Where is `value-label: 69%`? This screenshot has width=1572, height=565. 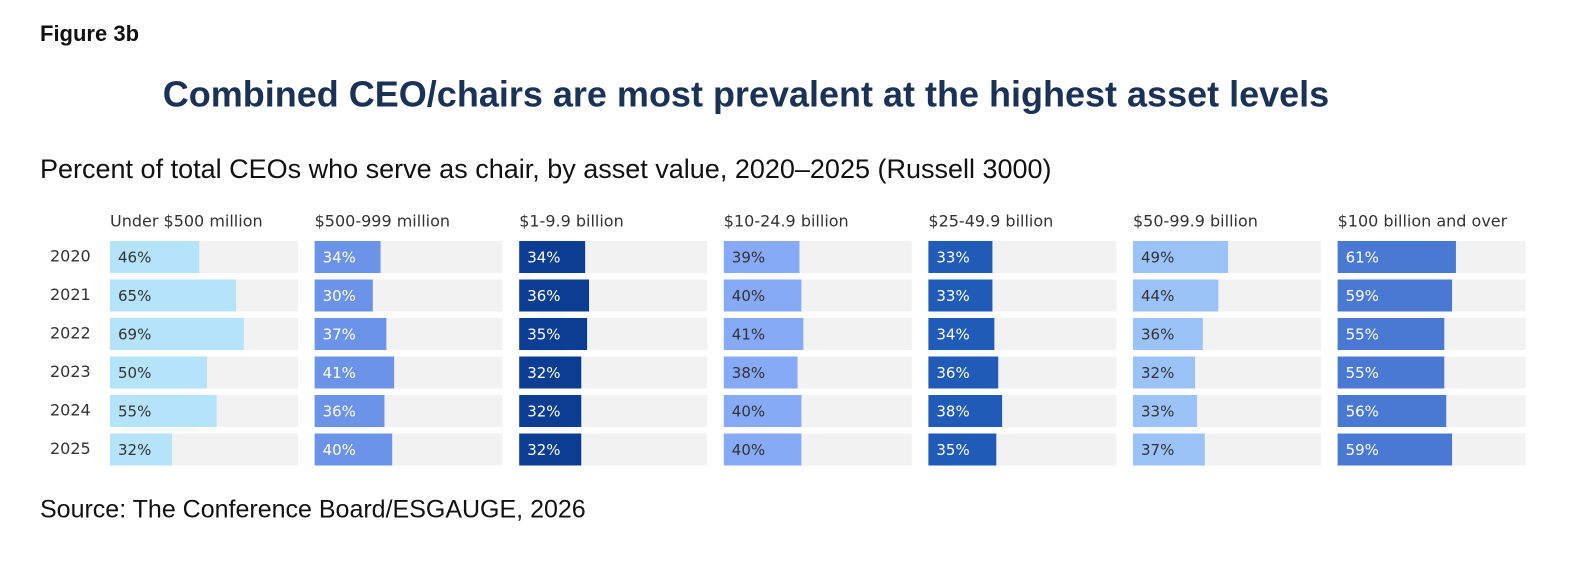 value-label: 69% is located at coordinates (134, 335).